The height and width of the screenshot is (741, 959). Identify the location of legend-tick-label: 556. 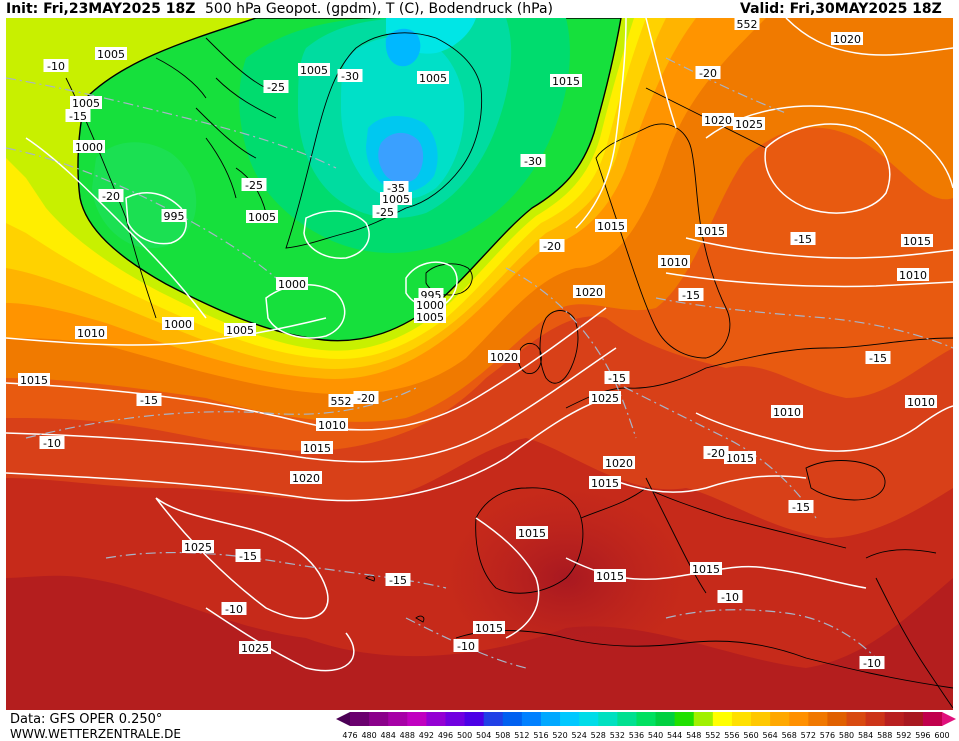
(731, 735).